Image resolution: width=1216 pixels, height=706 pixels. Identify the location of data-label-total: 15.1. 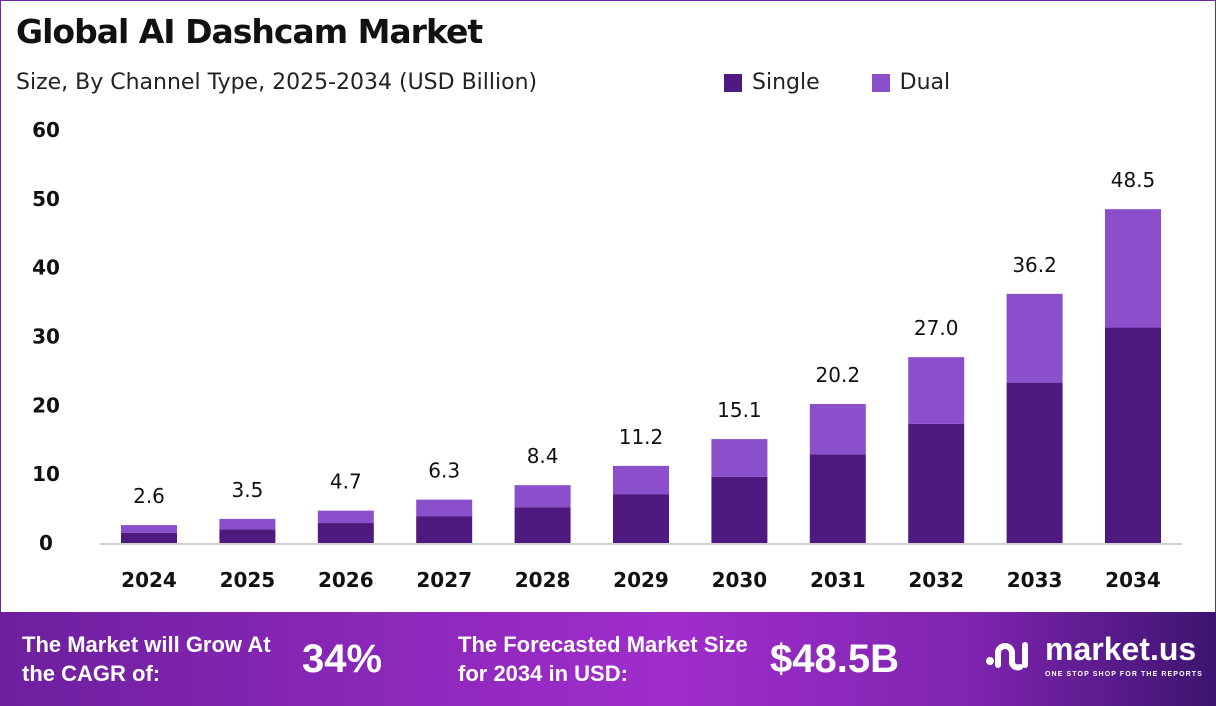
(739, 410).